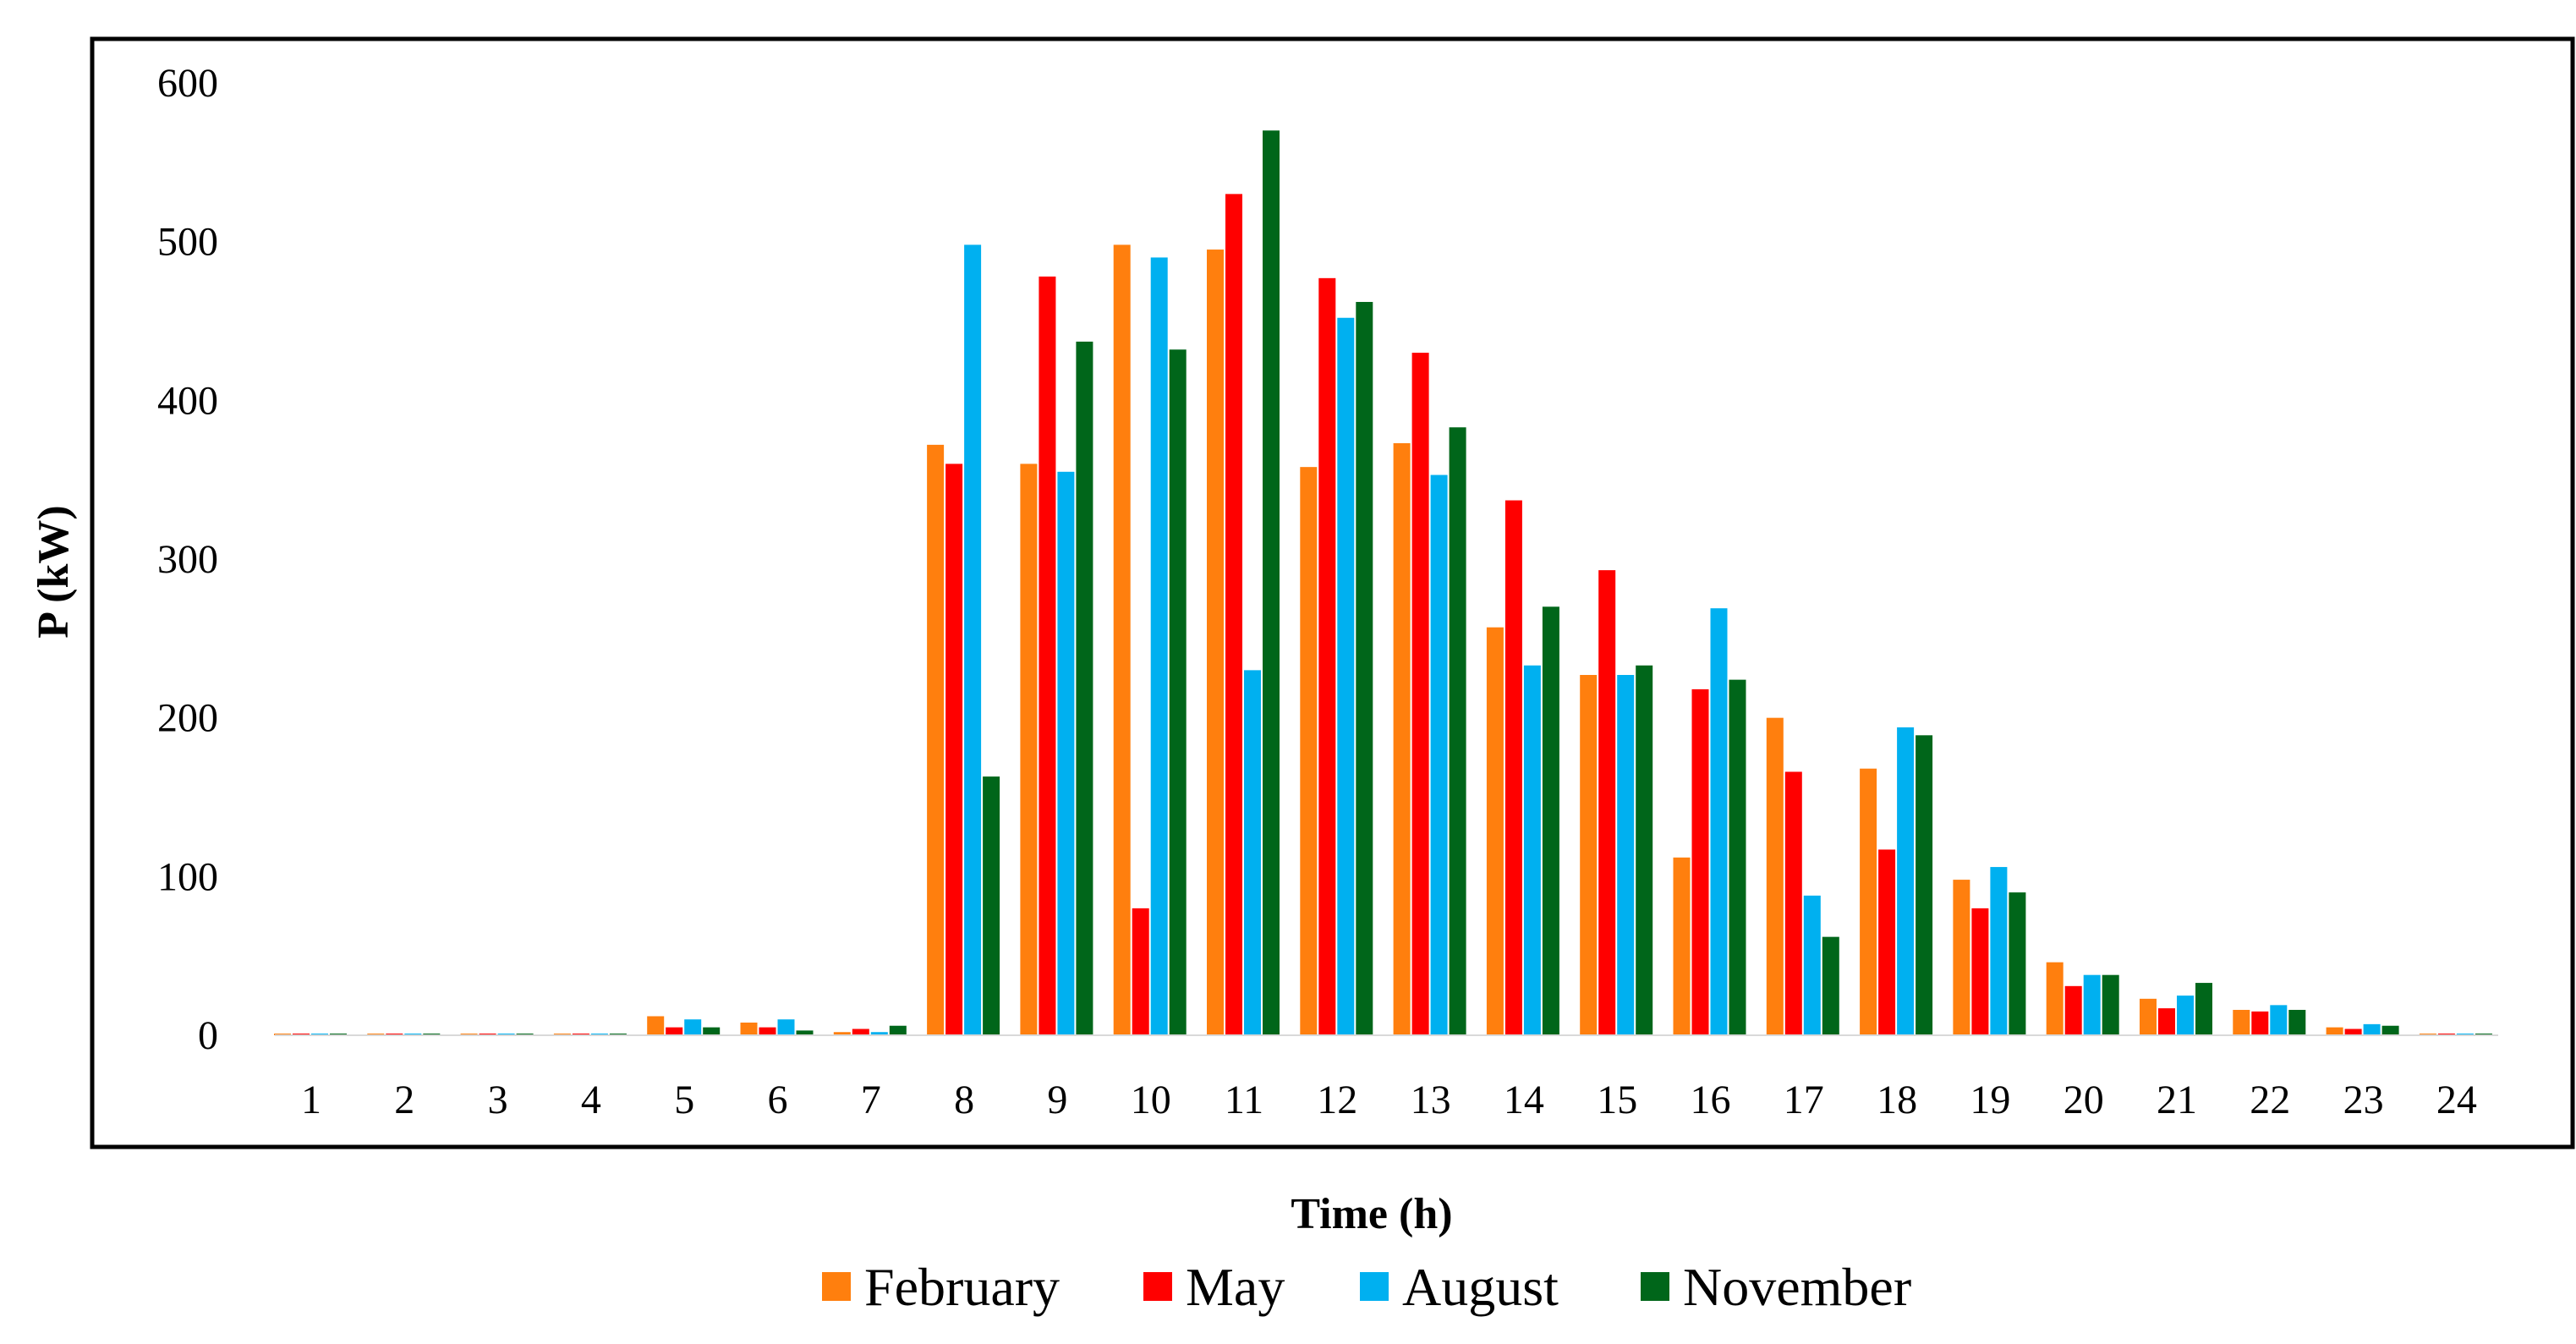  I want to click on x-tick-label: 18, so click(1897, 1100).